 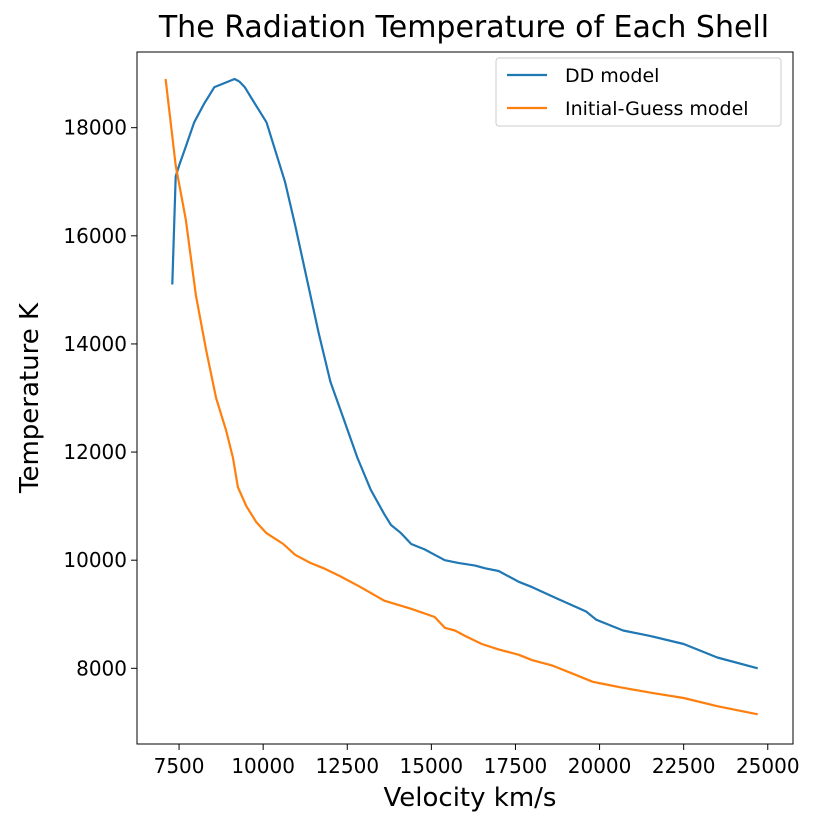 What do you see at coordinates (432, 766) in the screenshot?
I see `x-tick-label: 15000` at bounding box center [432, 766].